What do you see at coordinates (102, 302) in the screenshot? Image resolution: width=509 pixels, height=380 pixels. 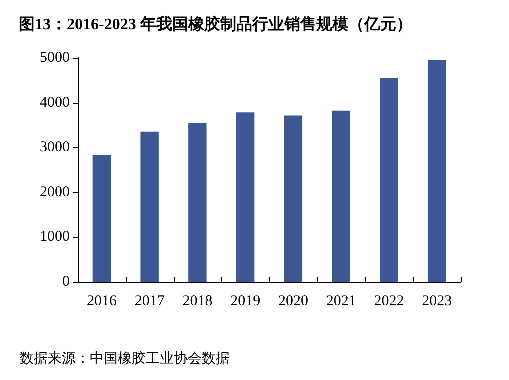 I see `x-tick-label: 2016` at bounding box center [102, 302].